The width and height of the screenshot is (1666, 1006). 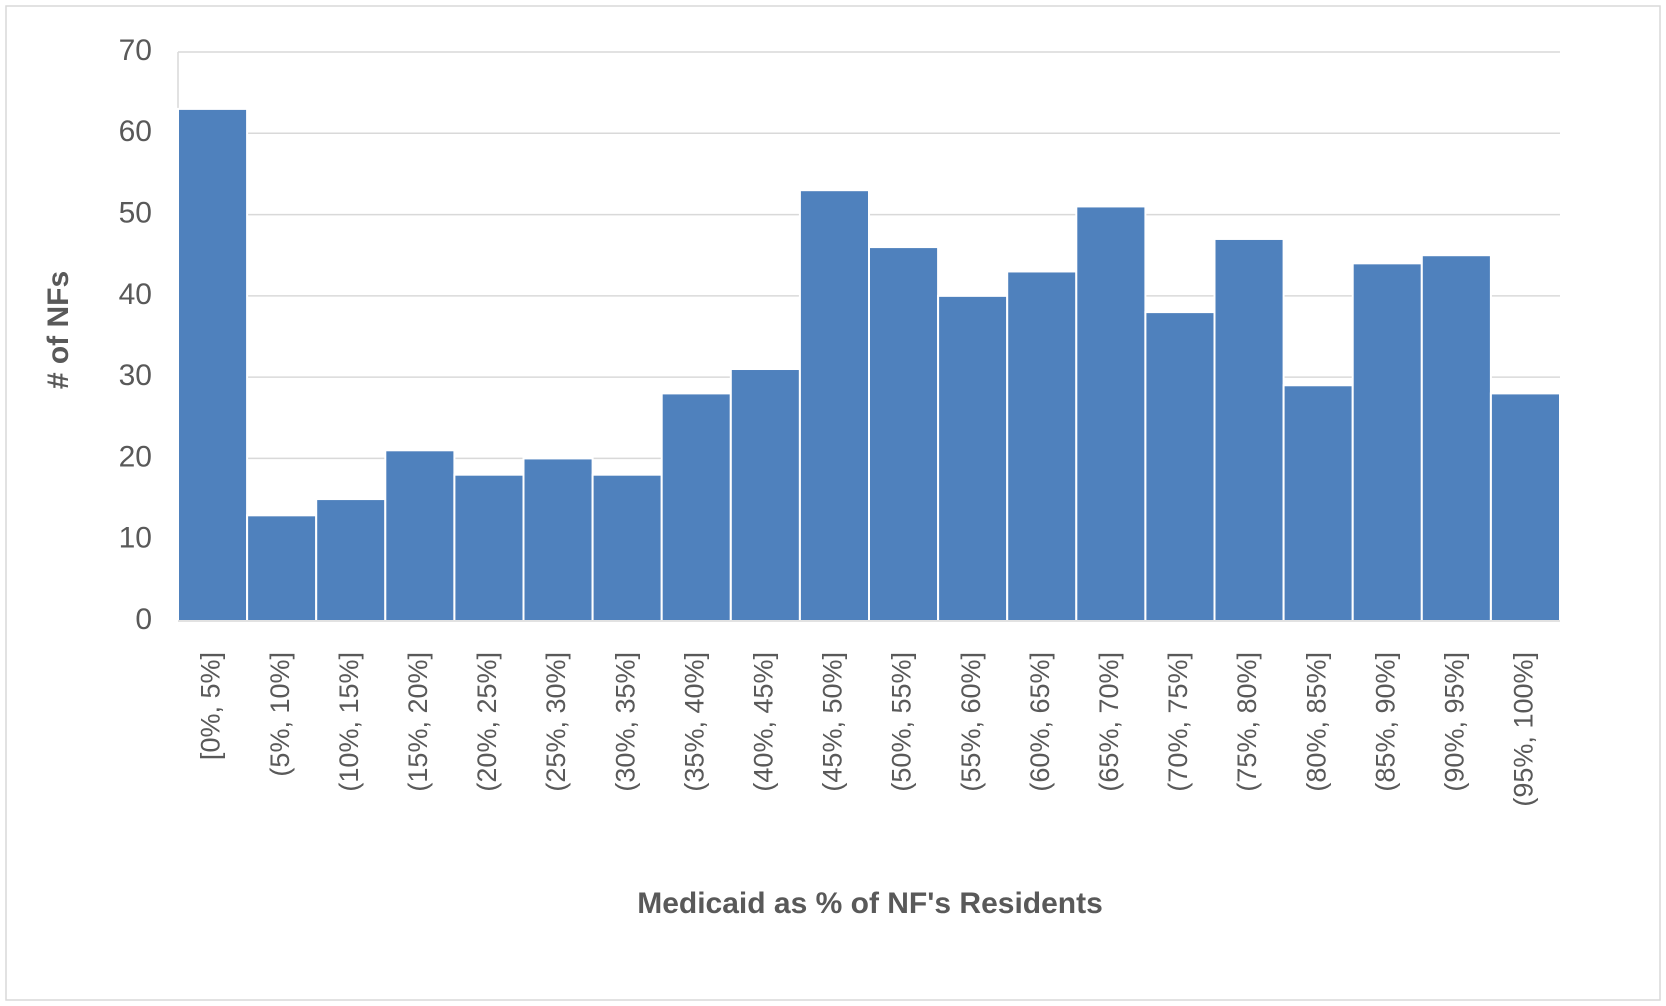 I want to click on x-tick-label: (75%, 80%], so click(x=1247, y=722).